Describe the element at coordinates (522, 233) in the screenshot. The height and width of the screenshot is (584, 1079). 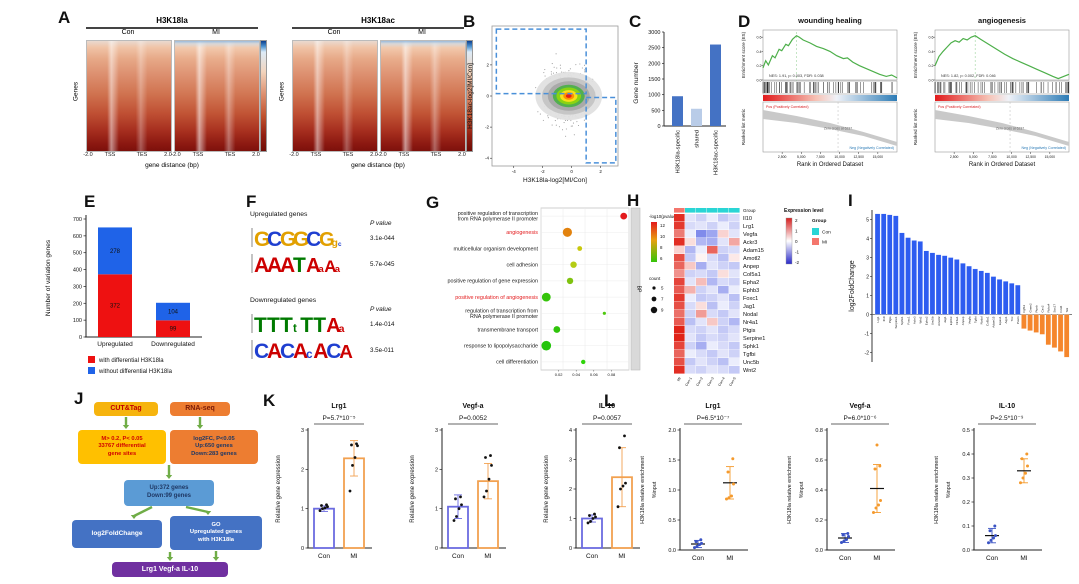
I see `svg-text: angiogenesis` at that location.